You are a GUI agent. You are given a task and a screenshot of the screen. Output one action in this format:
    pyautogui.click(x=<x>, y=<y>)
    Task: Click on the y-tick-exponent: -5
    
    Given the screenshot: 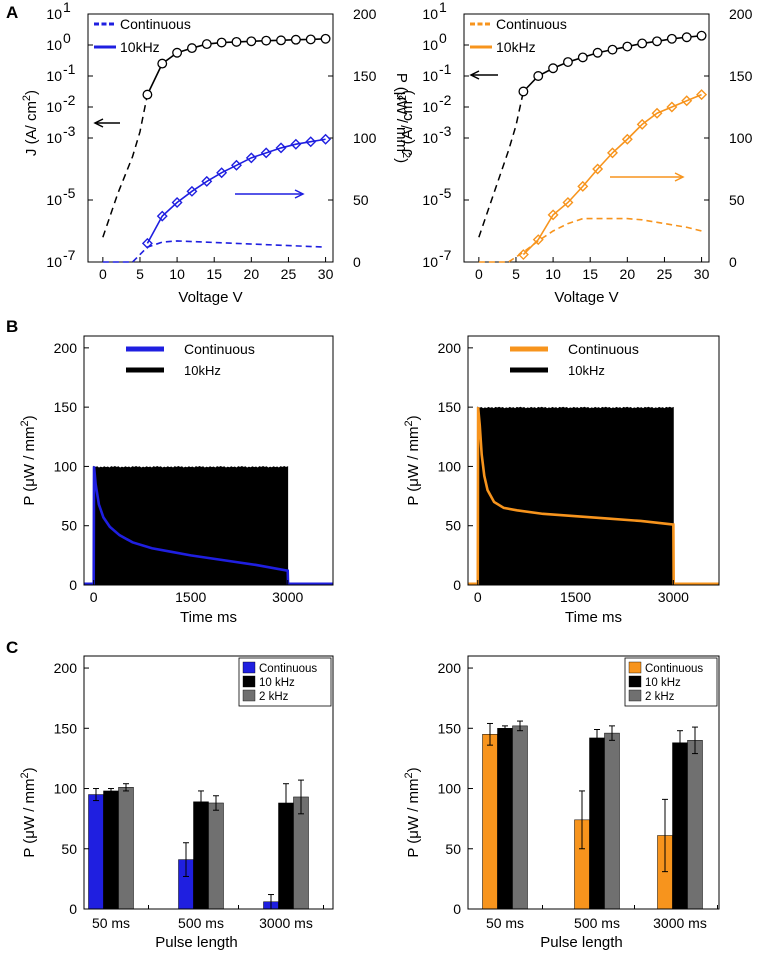 What is the action you would take?
    pyautogui.click(x=69, y=193)
    